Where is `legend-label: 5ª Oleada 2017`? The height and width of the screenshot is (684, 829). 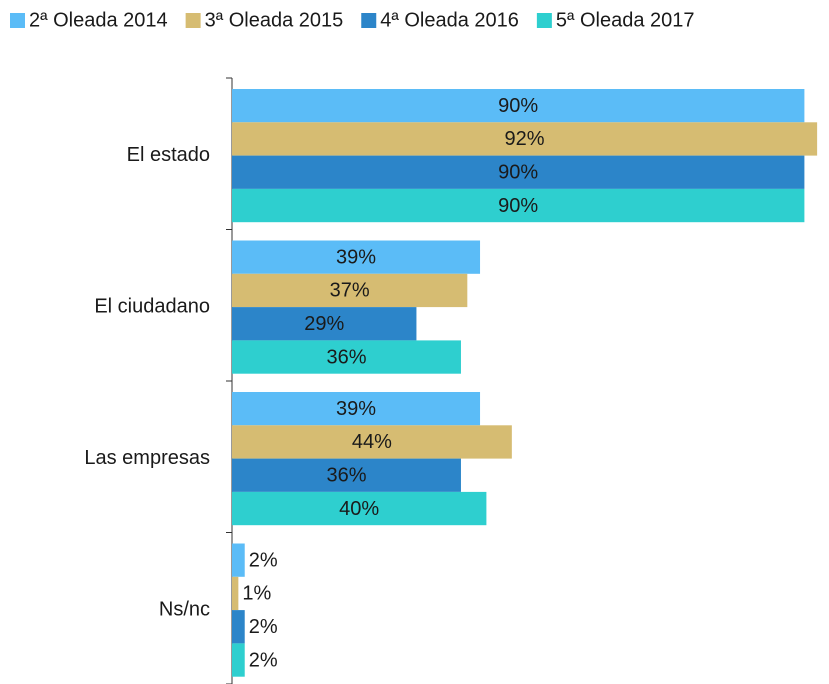 legend-label: 5ª Oleada 2017 is located at coordinates (625, 20).